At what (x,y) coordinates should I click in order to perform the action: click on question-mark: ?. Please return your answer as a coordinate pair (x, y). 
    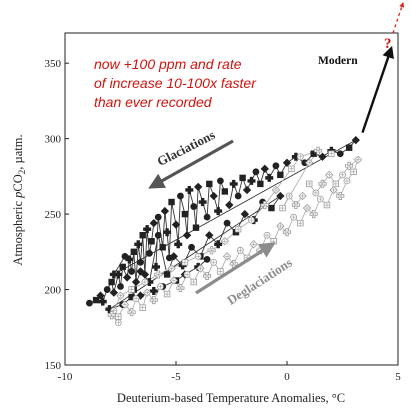
    Looking at the image, I should click on (388, 44).